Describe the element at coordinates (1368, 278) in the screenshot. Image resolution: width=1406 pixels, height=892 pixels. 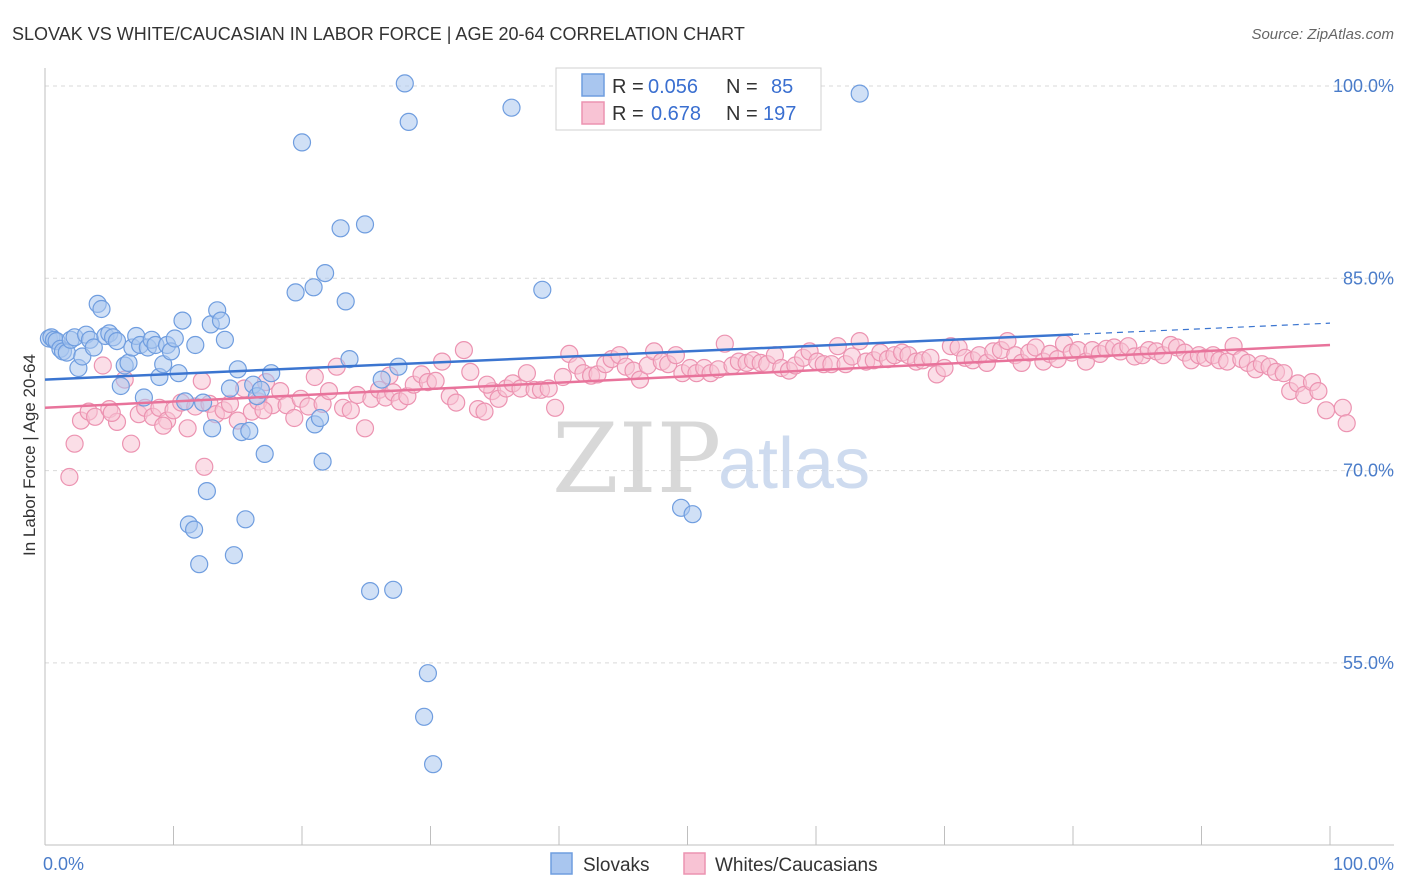
I see `y-tick-label-2: 85.0%` at that location.